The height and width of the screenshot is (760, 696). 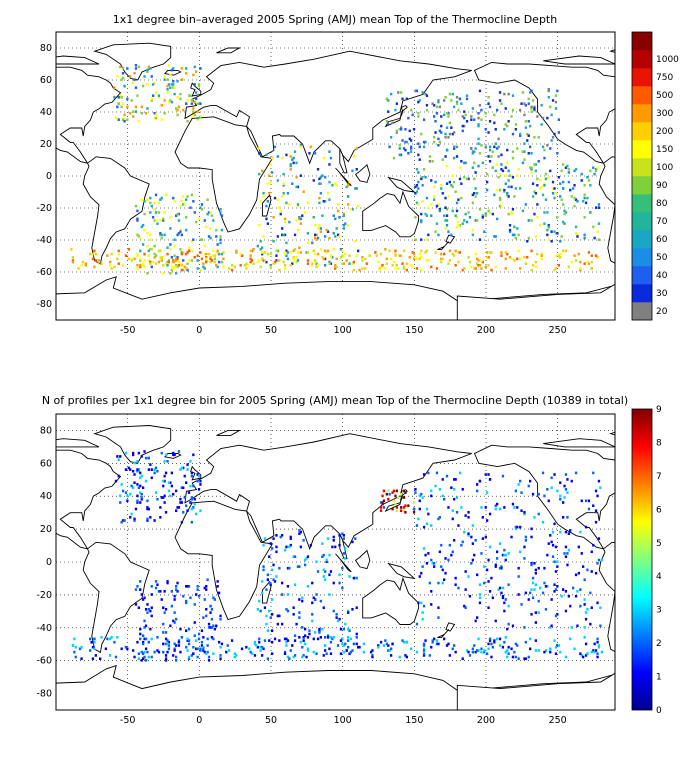 What do you see at coordinates (664, 114) in the screenshot?
I see `colorbar-tick-label: 300` at bounding box center [664, 114].